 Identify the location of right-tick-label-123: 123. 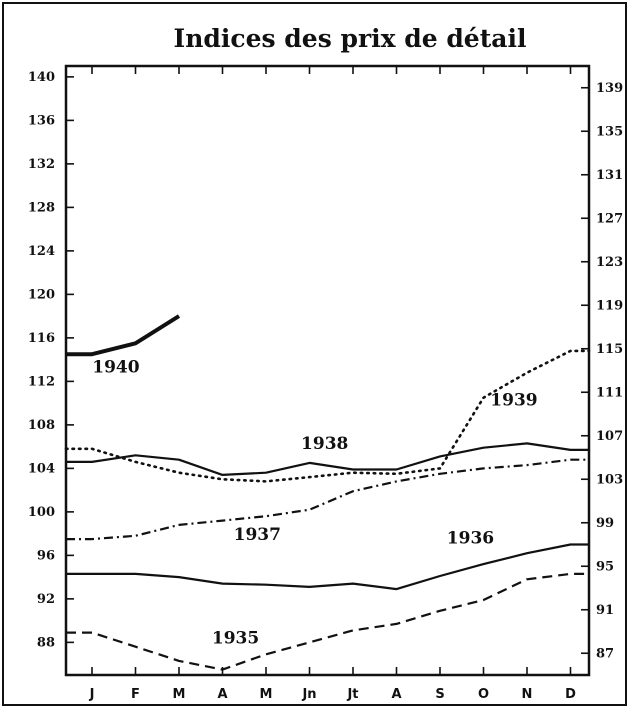
(609, 262).